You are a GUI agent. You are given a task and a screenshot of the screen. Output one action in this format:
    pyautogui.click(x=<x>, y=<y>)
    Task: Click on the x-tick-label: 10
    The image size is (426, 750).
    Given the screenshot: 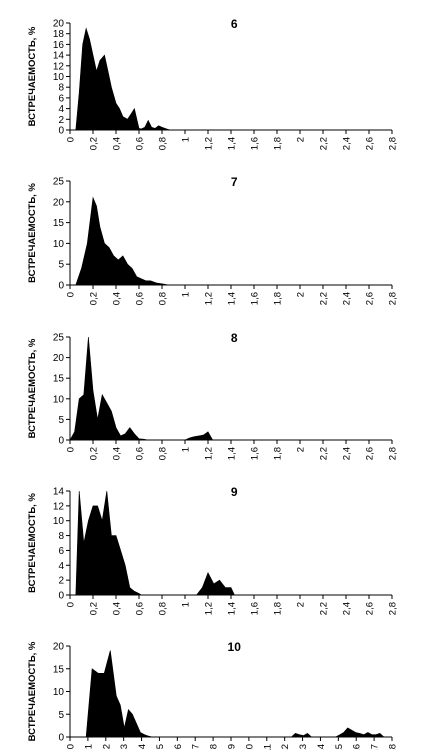 What is the action you would take?
    pyautogui.click(x=249, y=747)
    